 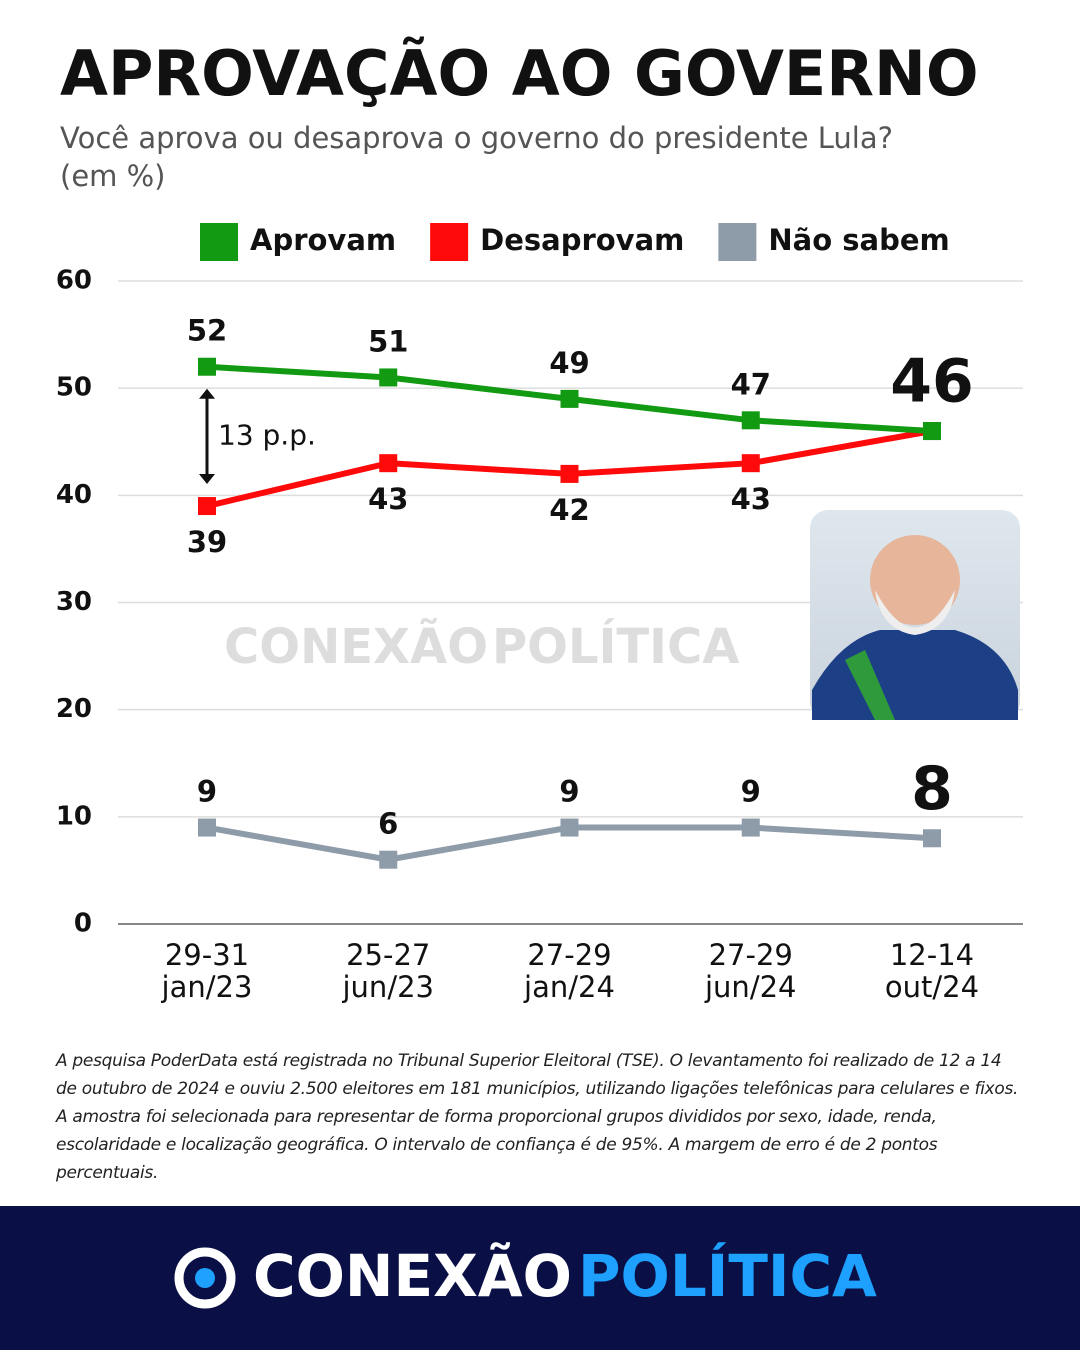 I want to click on x-tick-line: 12-14, so click(x=932, y=955).